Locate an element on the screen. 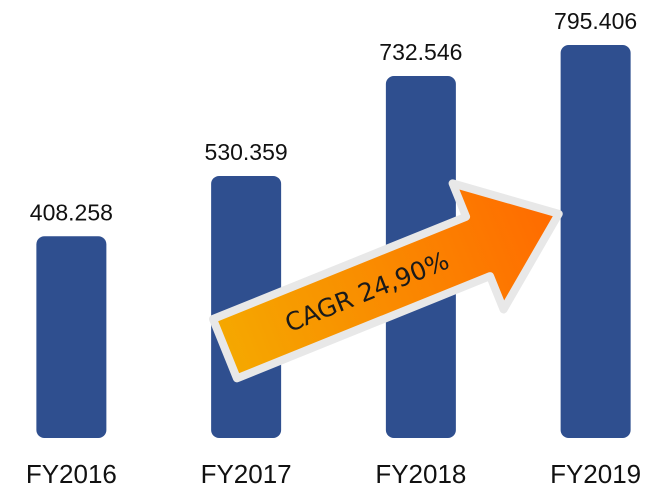 The image size is (667, 497). x-tick-label: FY2019 is located at coordinates (595, 474).